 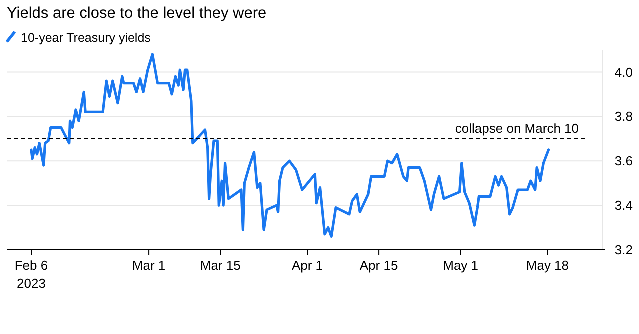 I want to click on legend-label: 10-year Treasury yields, so click(x=86, y=38).